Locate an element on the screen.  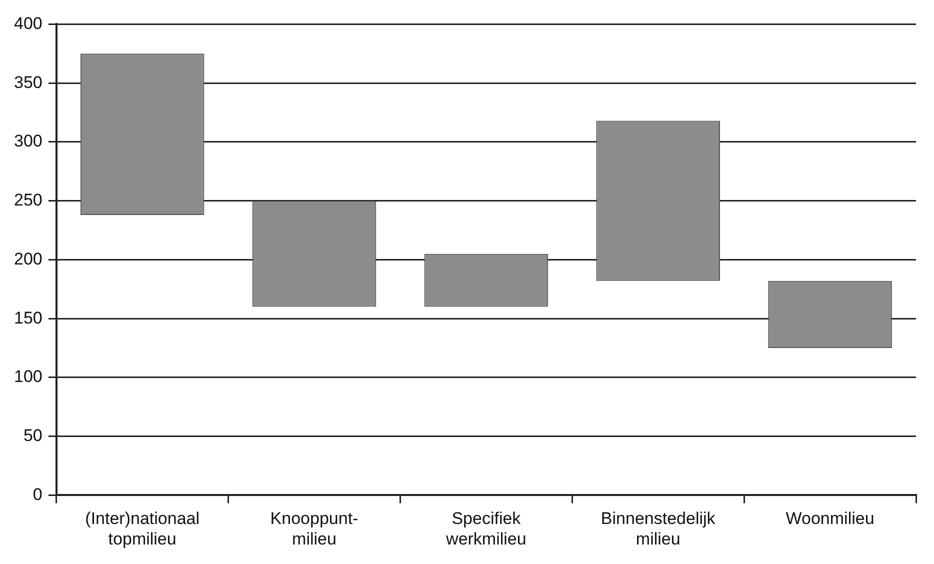
y-tick-label: 50 is located at coordinates (32, 436).